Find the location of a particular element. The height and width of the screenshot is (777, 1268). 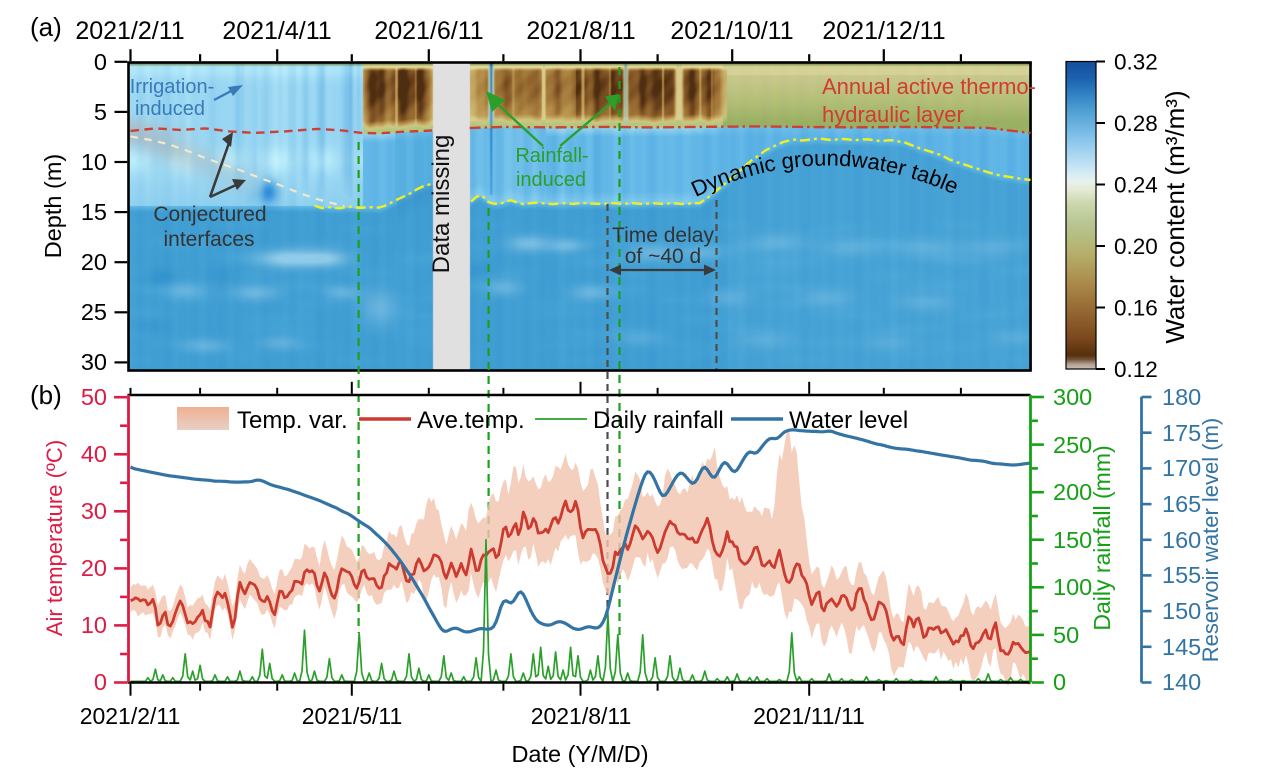

svg-text: hydraulic layer is located at coordinates (893, 114).